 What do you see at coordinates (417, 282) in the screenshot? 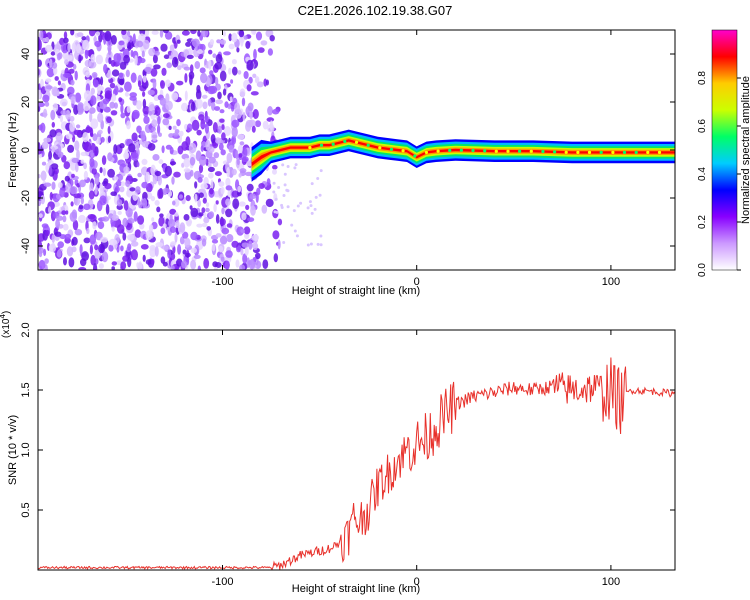
I see `x-tick-label: 0` at bounding box center [417, 282].